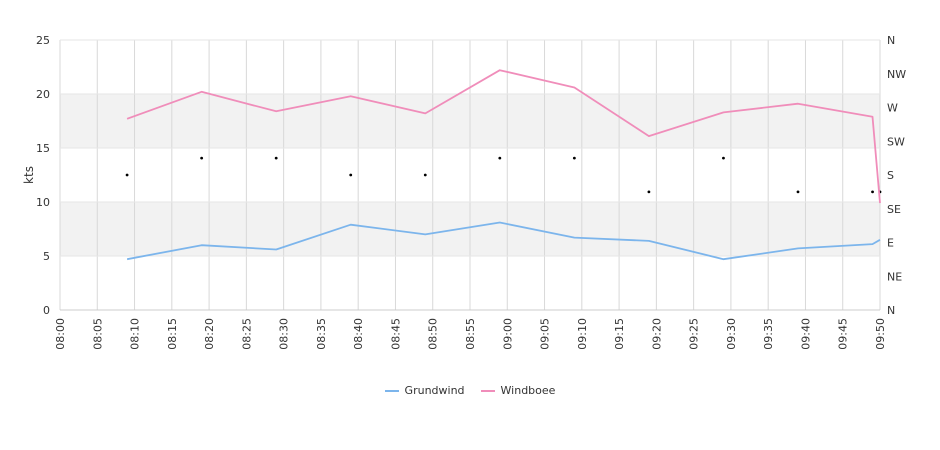 The height and width of the screenshot is (450, 940). Describe the element at coordinates (43, 148) in the screenshot. I see `y-tick-label: 15` at that location.